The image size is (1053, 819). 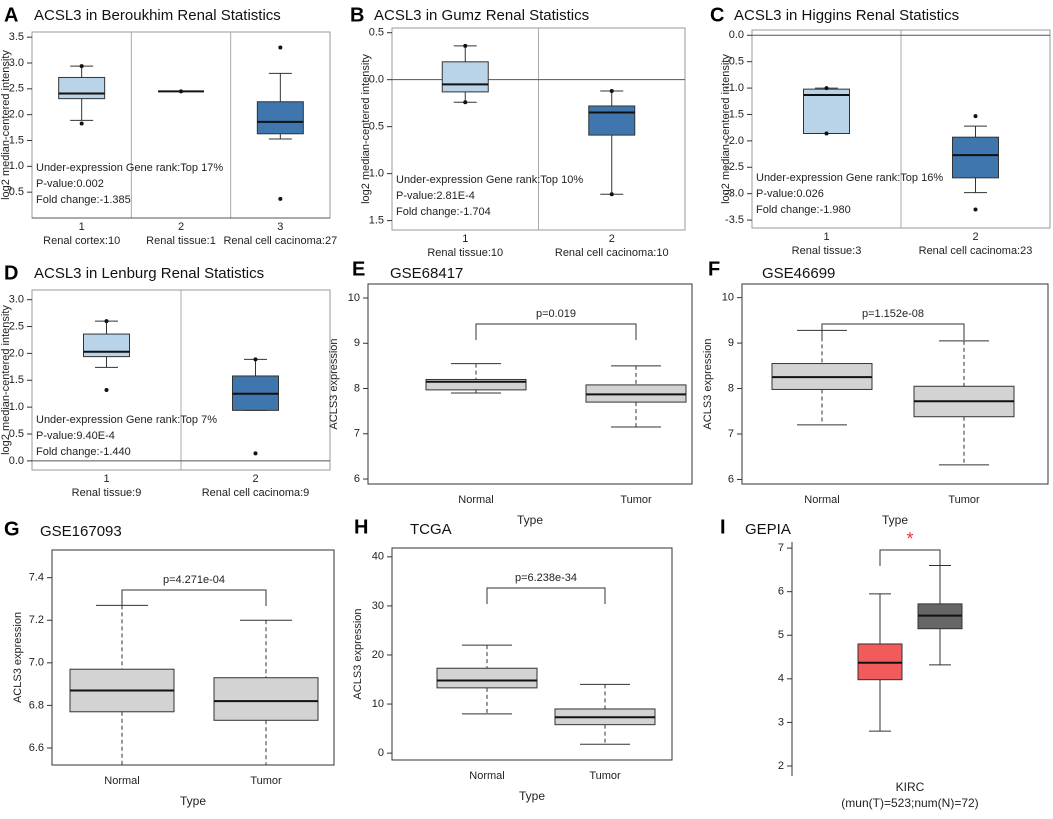 I want to click on group-id: 1, so click(x=826, y=237).